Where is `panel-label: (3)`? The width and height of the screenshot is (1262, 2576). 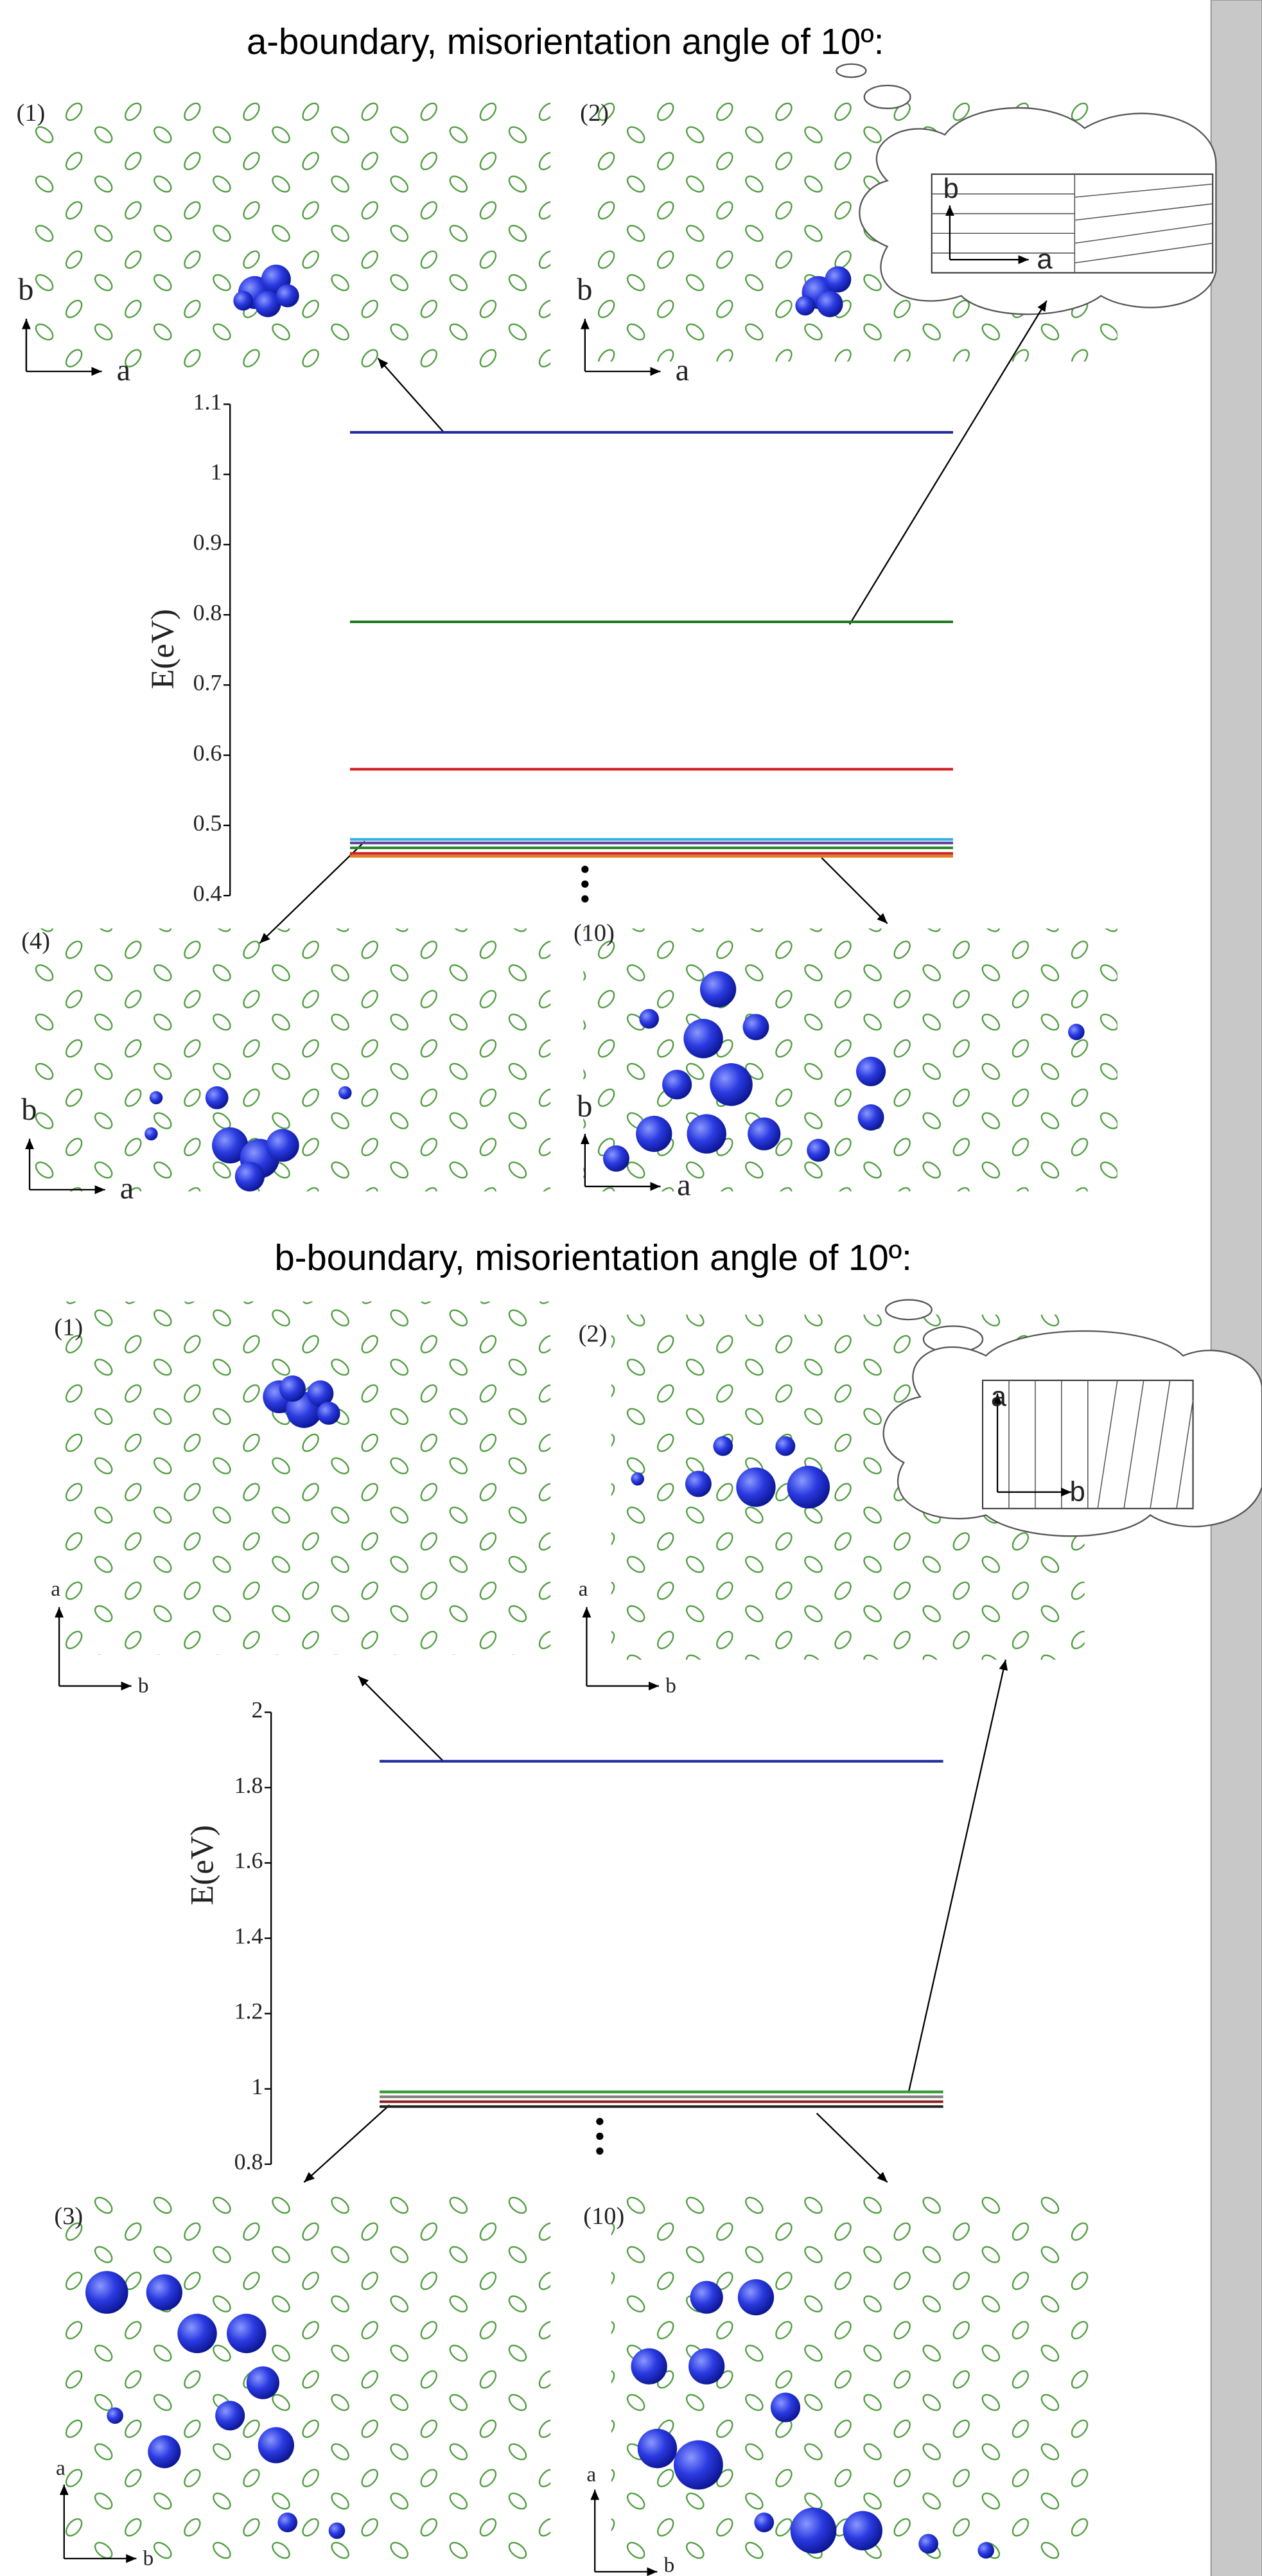
panel-label: (3) is located at coordinates (68, 2216).